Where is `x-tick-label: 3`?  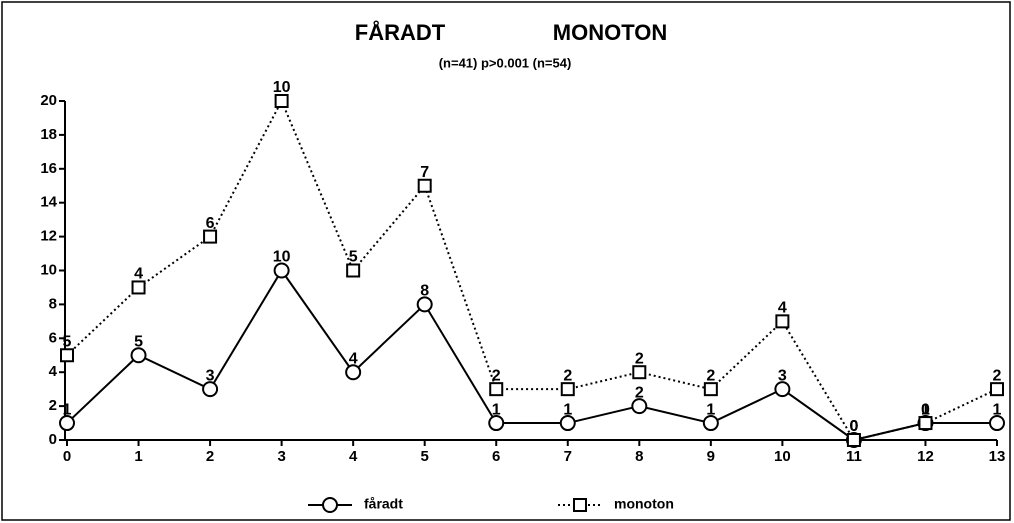
x-tick-label: 3 is located at coordinates (281, 456).